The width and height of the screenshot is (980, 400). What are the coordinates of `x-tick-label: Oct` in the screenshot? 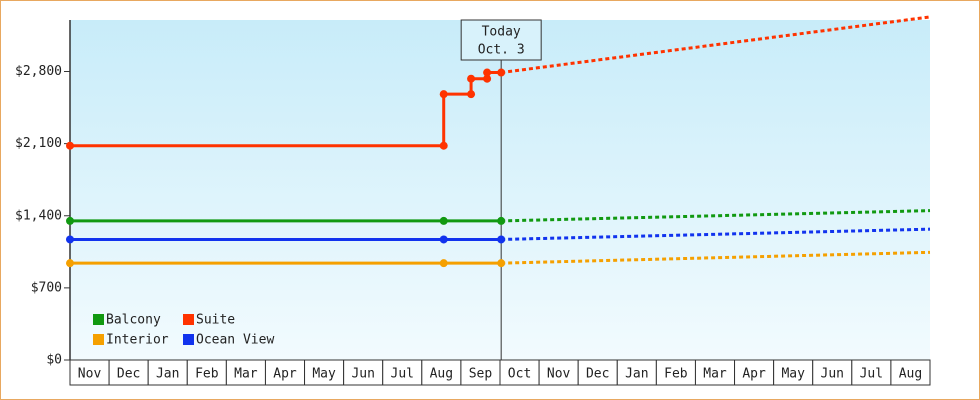 It's located at (519, 374).